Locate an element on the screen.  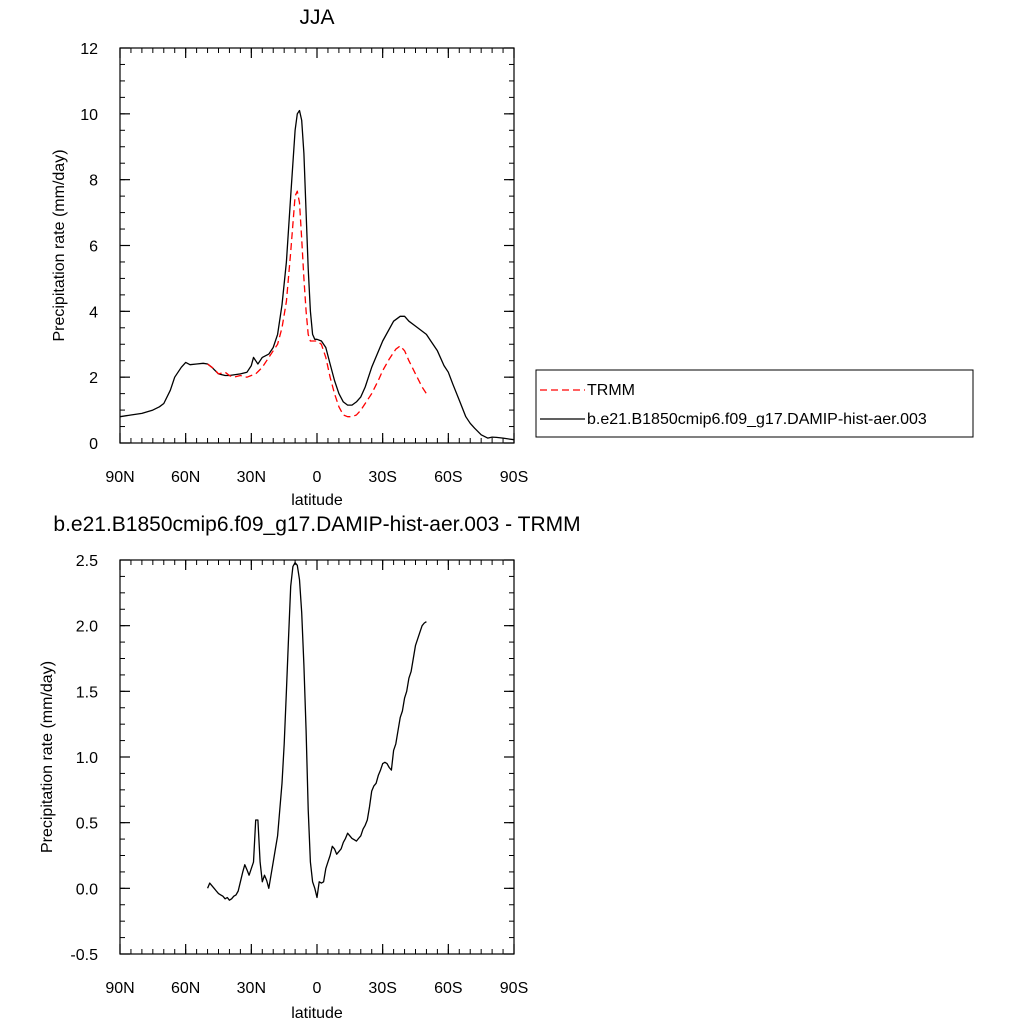
y-tick-label: 6 is located at coordinates (93, 247).